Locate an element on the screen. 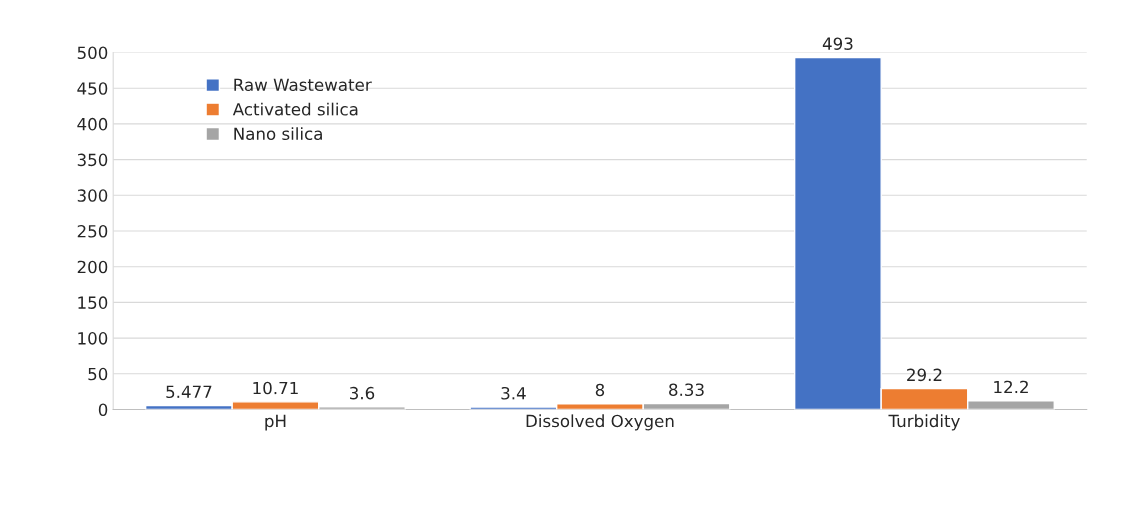  y-tick-label: 200 is located at coordinates (92, 267).